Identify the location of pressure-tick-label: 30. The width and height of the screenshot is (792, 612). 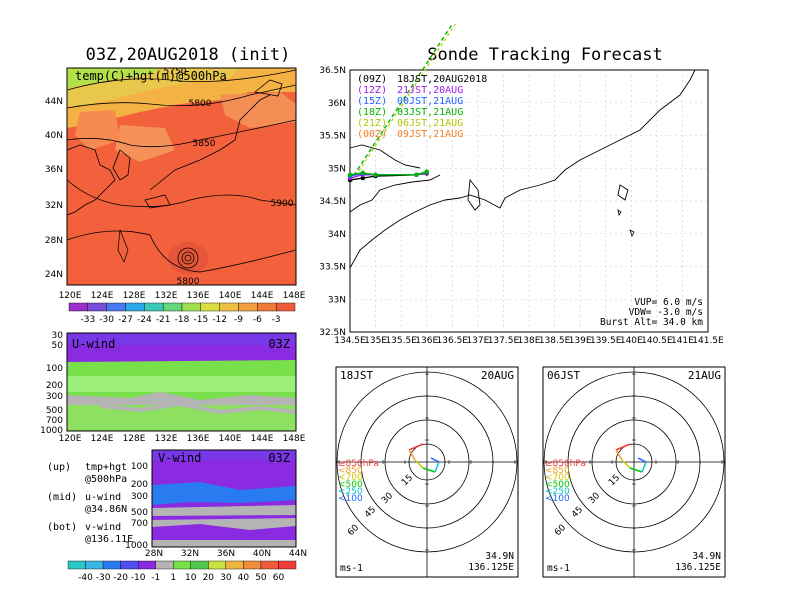
(58, 336).